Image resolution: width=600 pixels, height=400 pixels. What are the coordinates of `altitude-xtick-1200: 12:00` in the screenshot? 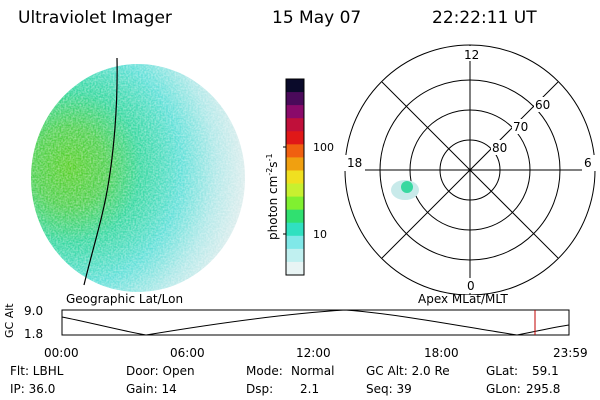 It's located at (313, 353).